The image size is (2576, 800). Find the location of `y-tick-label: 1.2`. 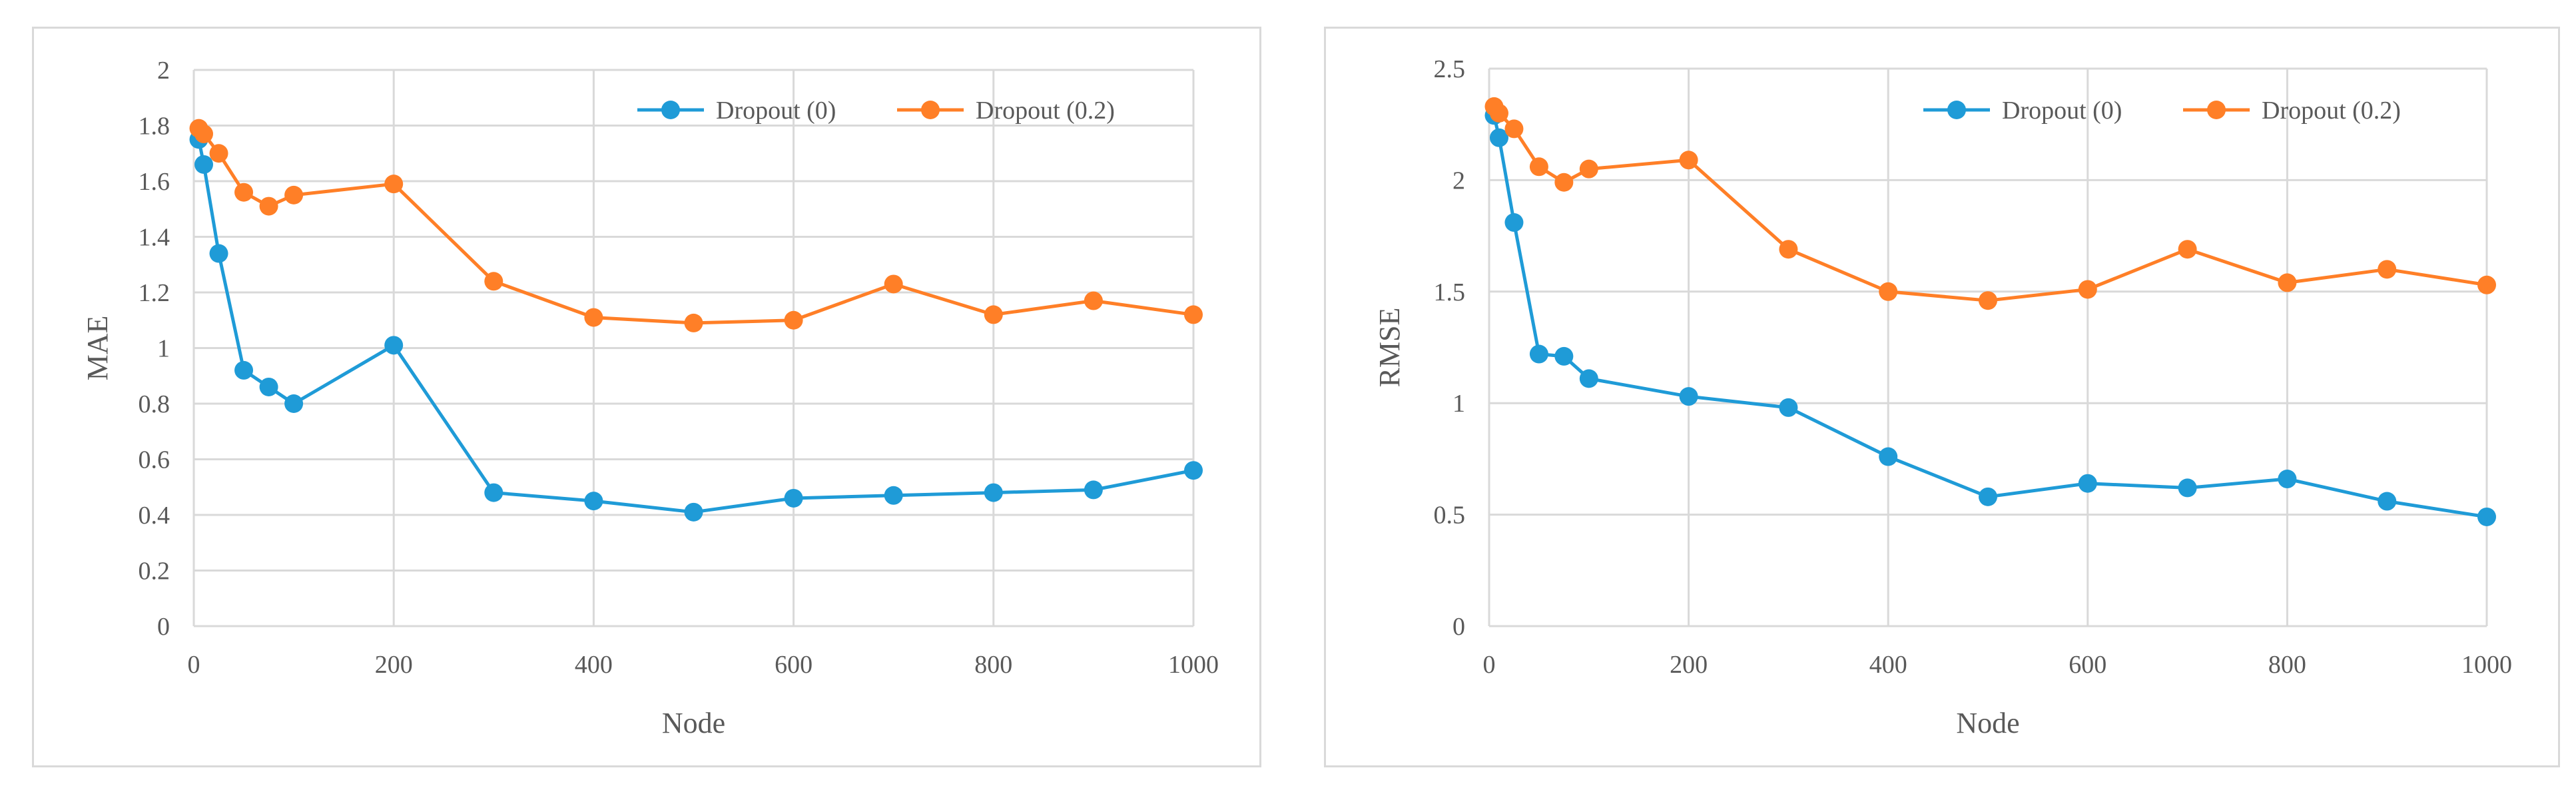

y-tick-label: 1.2 is located at coordinates (154, 293).